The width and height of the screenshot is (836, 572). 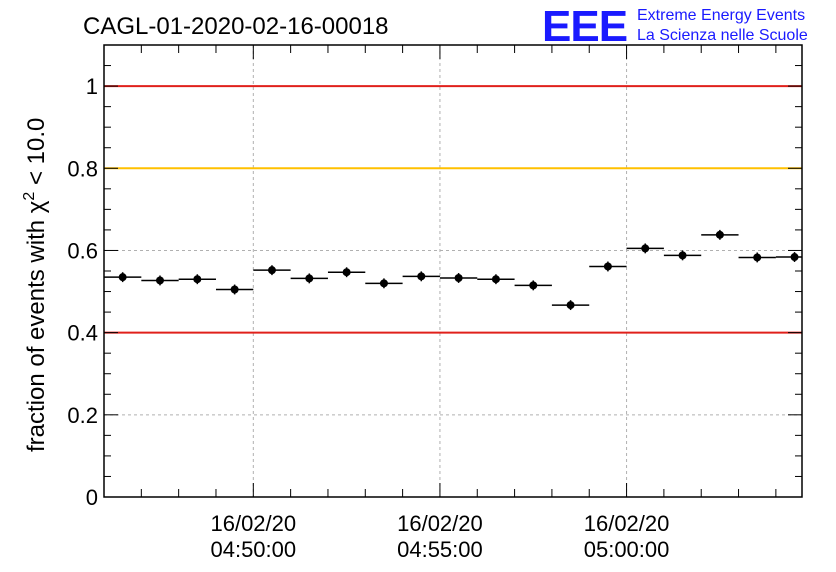 What do you see at coordinates (92, 86) in the screenshot?
I see `y-tick-label: 1` at bounding box center [92, 86].